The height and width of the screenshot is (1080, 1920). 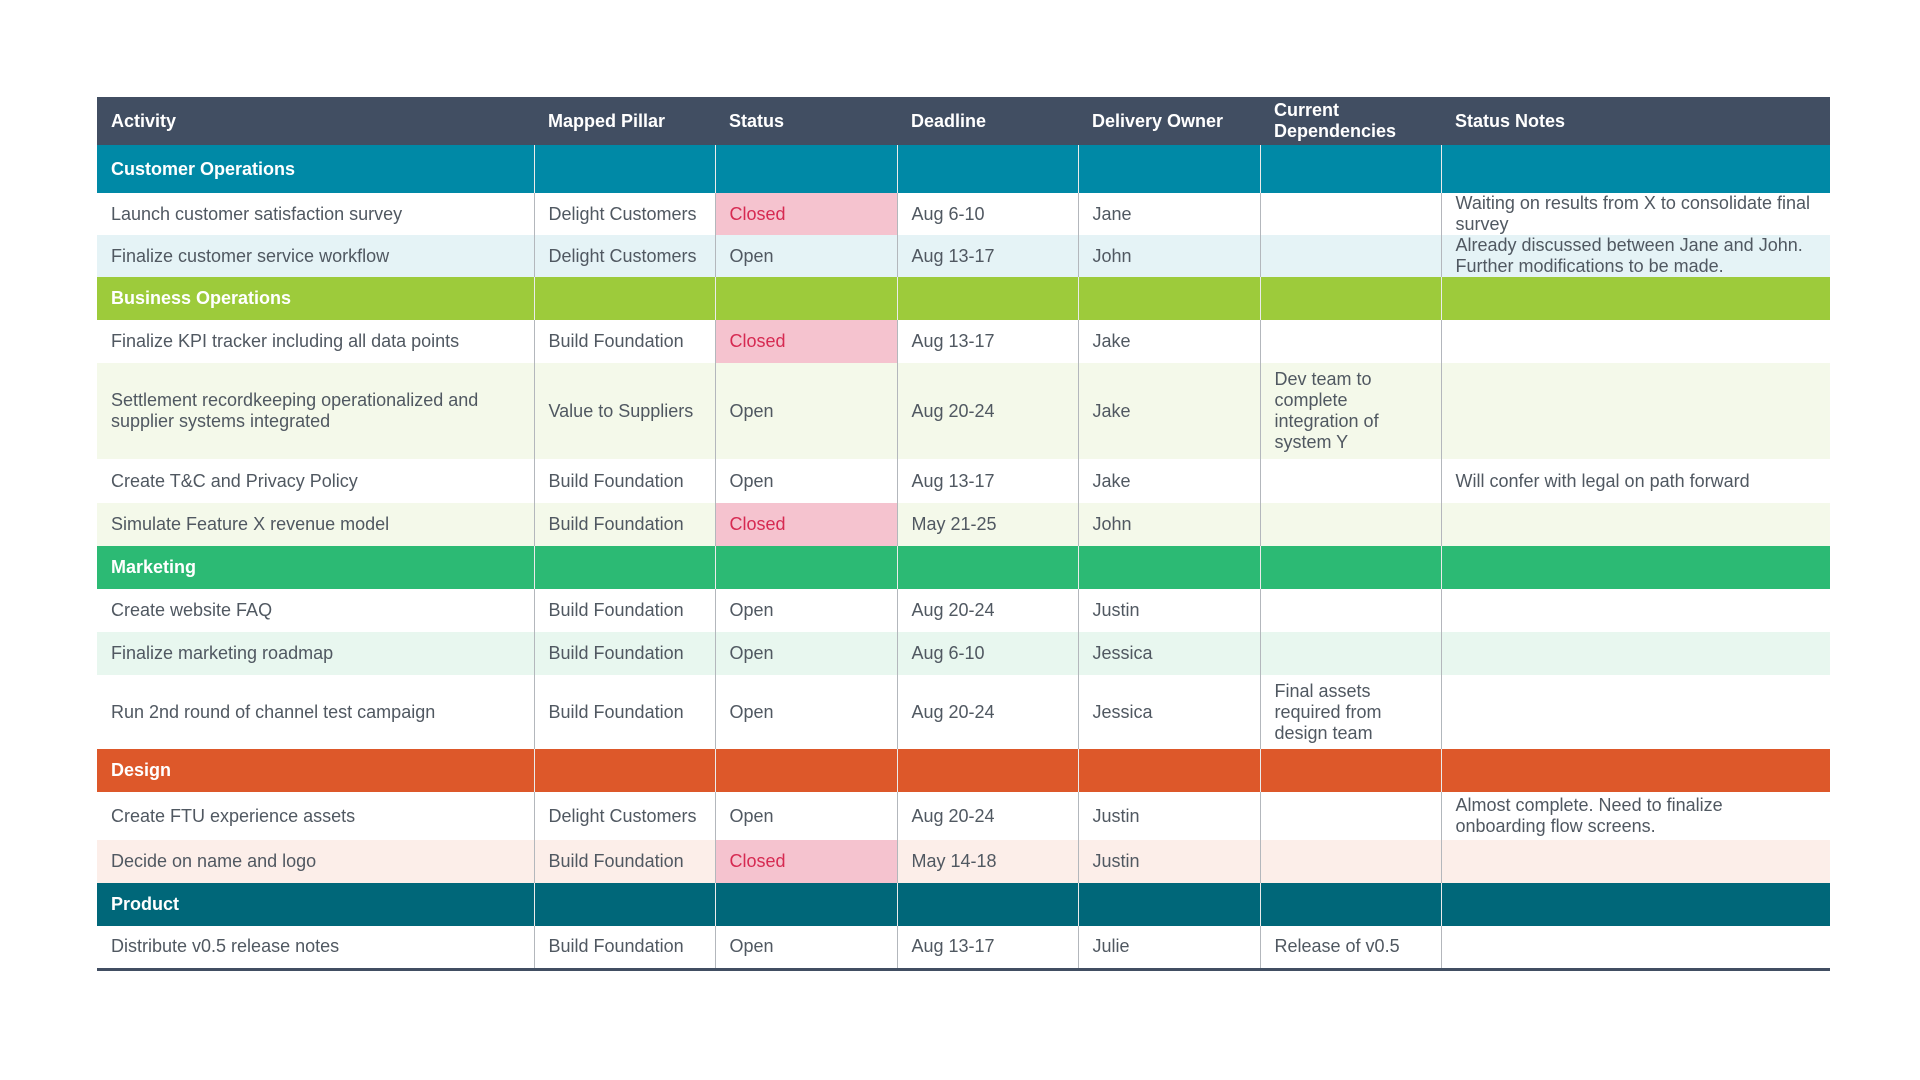 What do you see at coordinates (1350, 712) in the screenshot?
I see `dependencies-cell: Final assets required from design team` at bounding box center [1350, 712].